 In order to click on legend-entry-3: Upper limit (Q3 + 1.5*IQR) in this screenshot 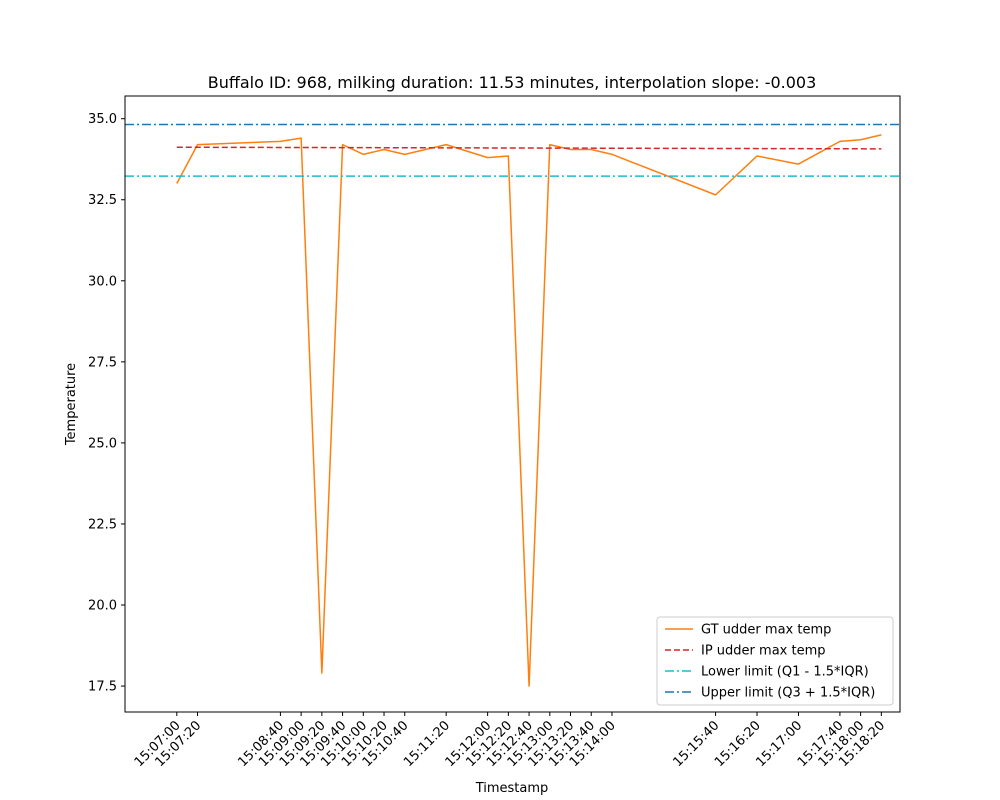, I will do `click(788, 693)`.